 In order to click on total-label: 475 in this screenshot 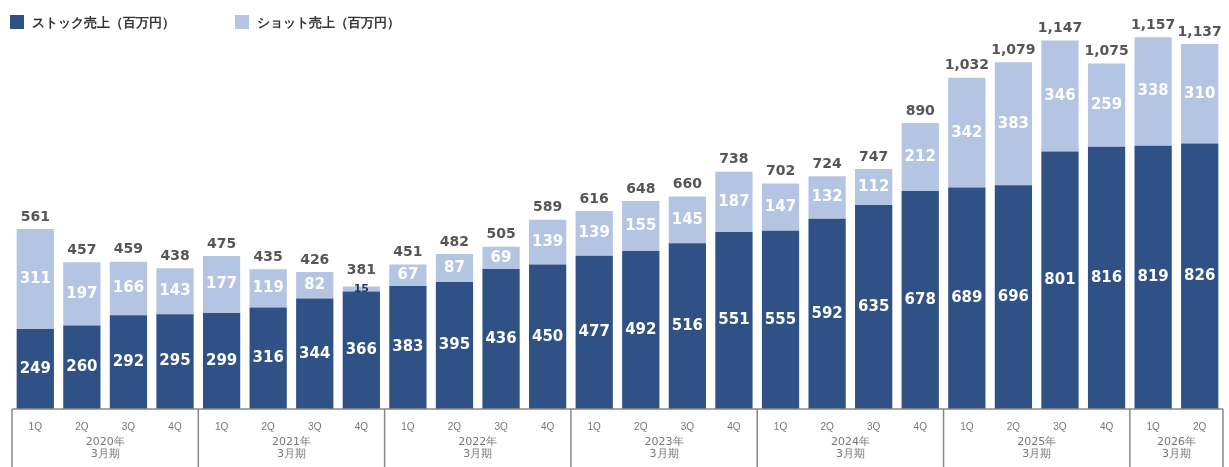, I will do `click(221, 242)`.